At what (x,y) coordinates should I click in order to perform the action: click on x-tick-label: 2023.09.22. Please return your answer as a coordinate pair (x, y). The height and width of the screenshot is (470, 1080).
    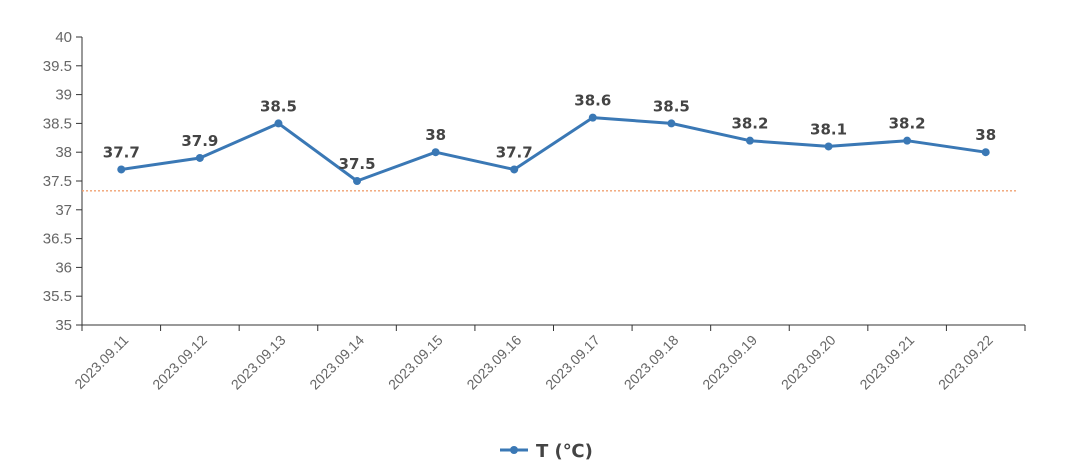
    Looking at the image, I should click on (965, 362).